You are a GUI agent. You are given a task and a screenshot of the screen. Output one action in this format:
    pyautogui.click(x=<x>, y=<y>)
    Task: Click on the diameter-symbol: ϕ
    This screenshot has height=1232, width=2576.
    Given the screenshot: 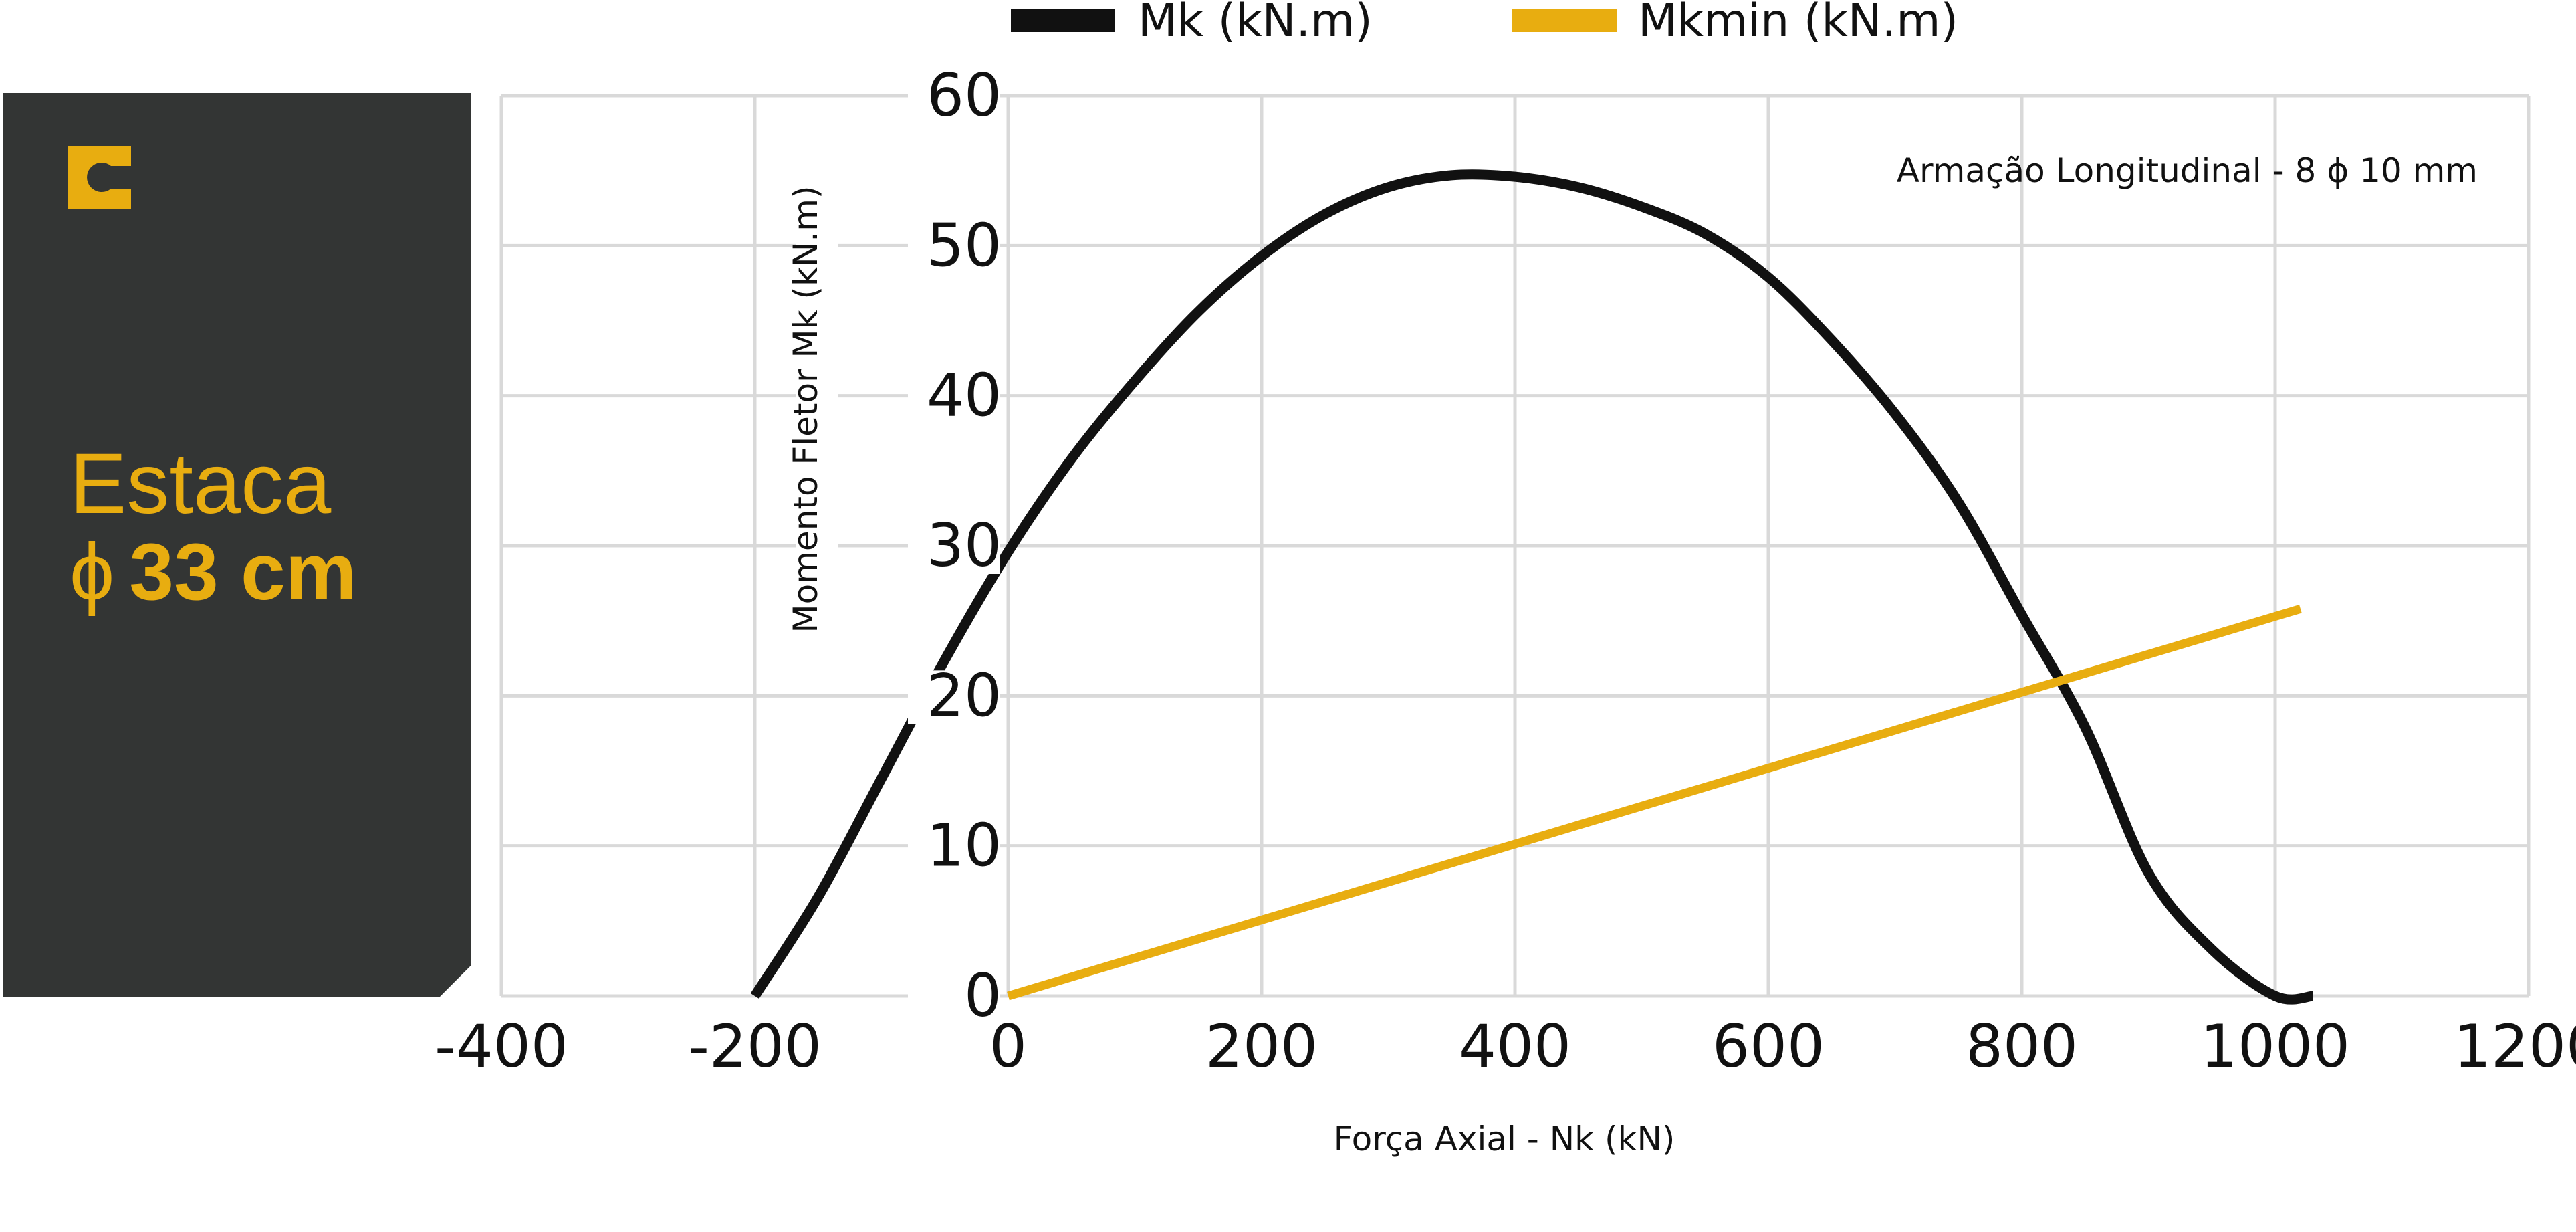 What is the action you would take?
    pyautogui.click(x=92, y=572)
    